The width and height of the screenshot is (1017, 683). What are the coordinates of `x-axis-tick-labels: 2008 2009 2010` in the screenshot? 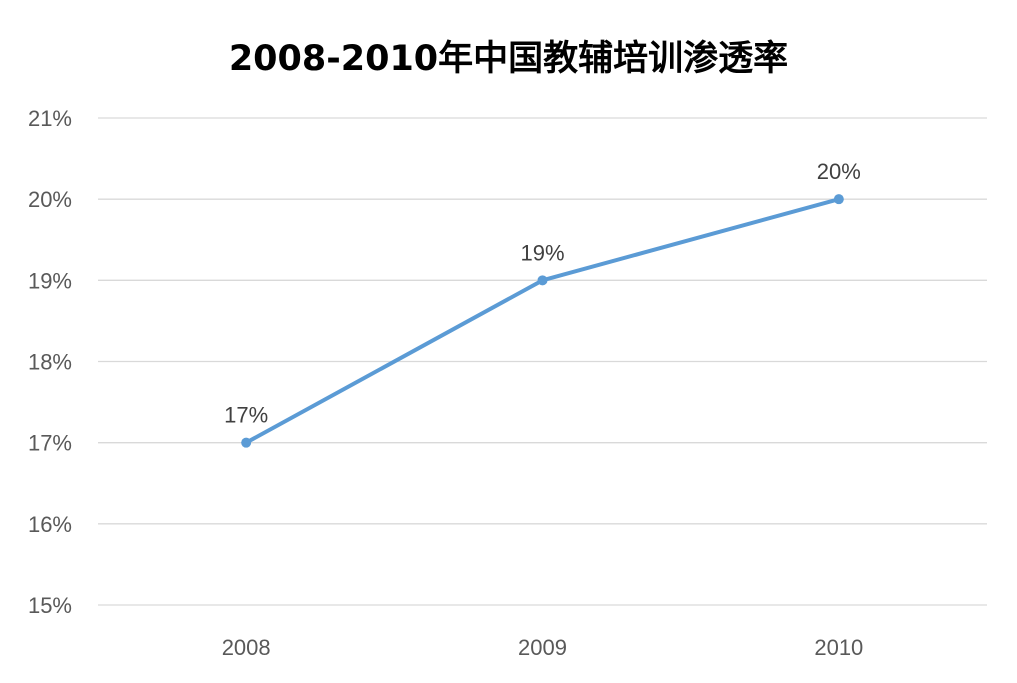 It's located at (543, 647).